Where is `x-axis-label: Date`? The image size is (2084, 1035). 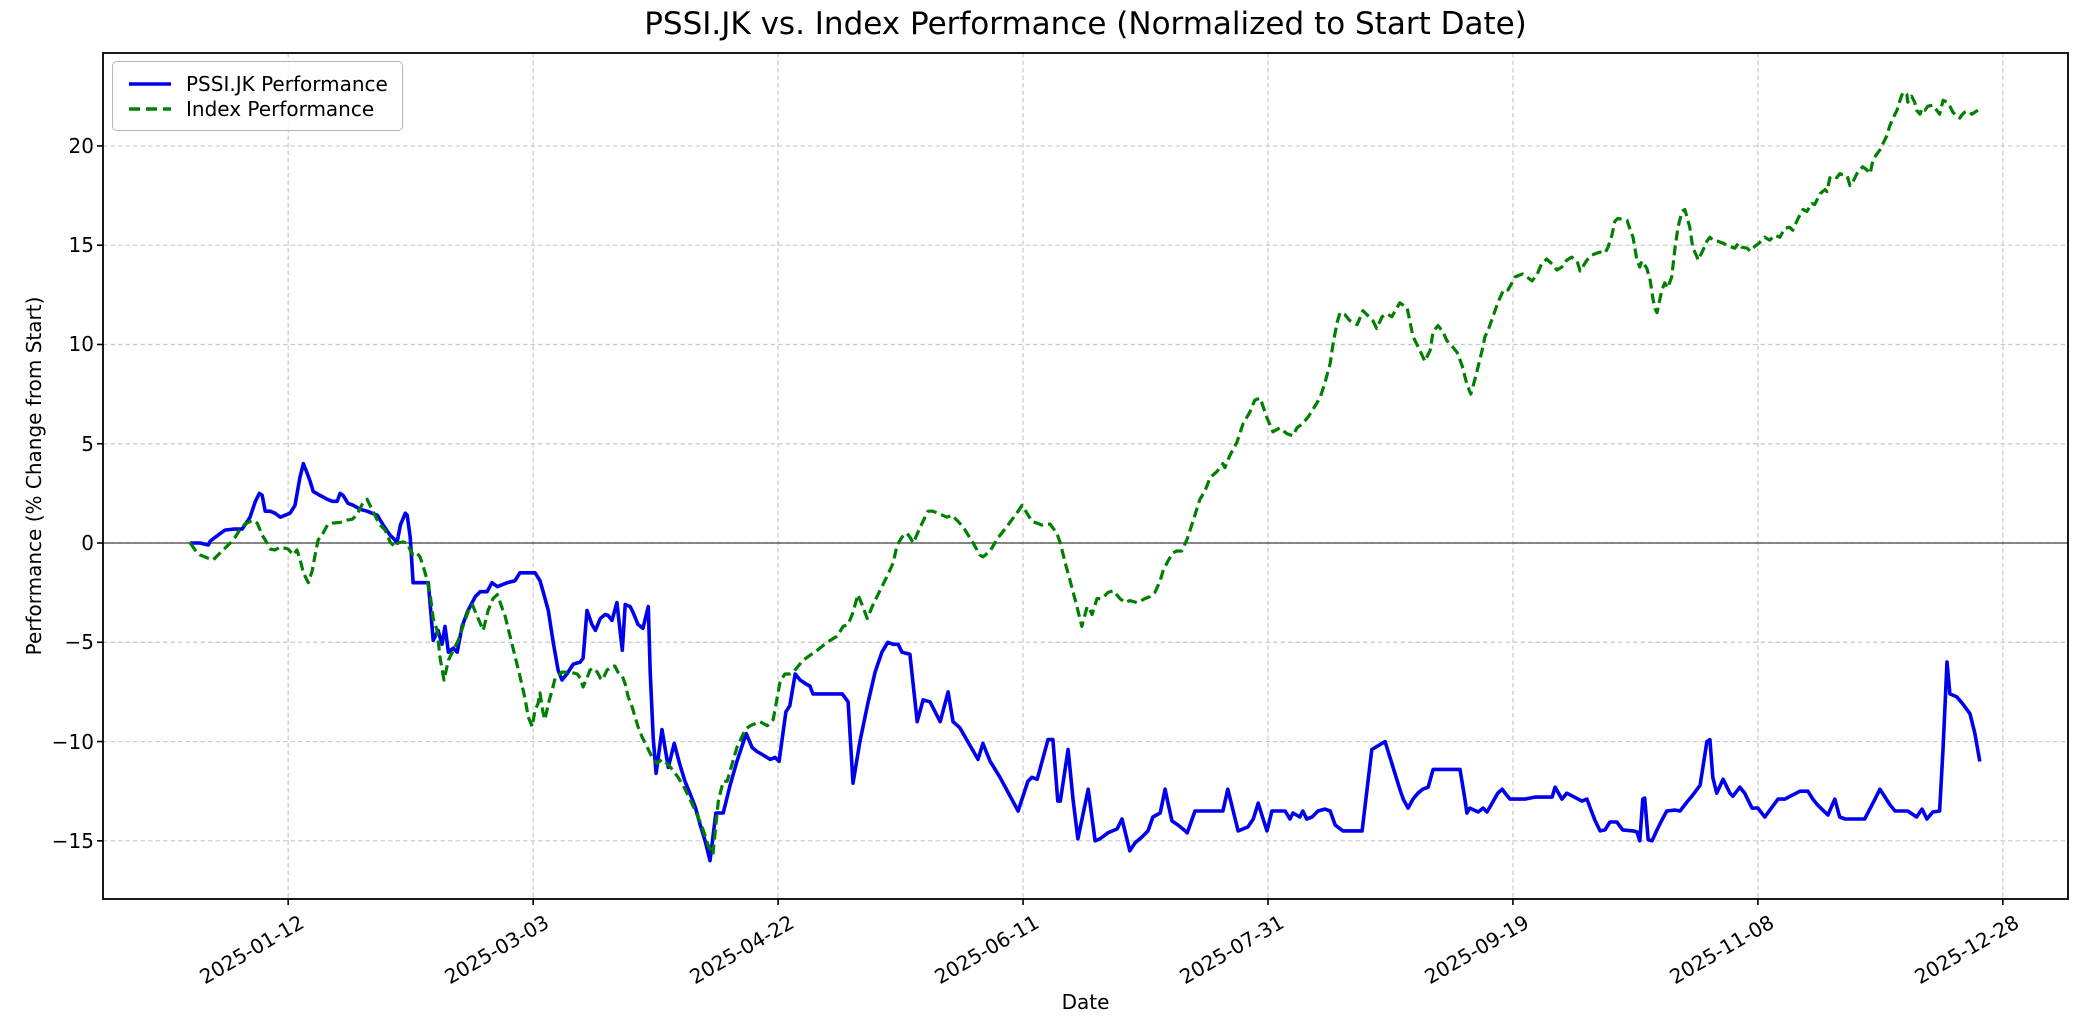
x-axis-label: Date is located at coordinates (1085, 1002).